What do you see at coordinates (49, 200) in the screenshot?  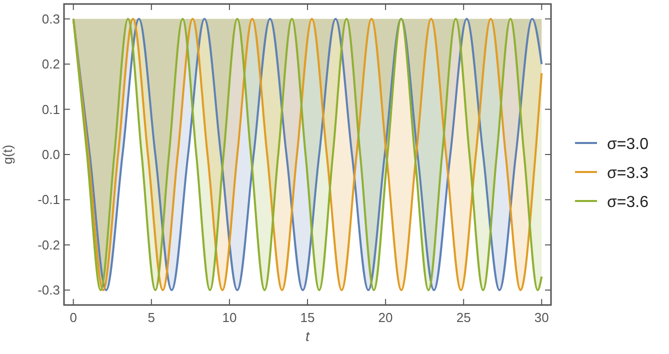 I see `y-tick-label: -0.1` at bounding box center [49, 200].